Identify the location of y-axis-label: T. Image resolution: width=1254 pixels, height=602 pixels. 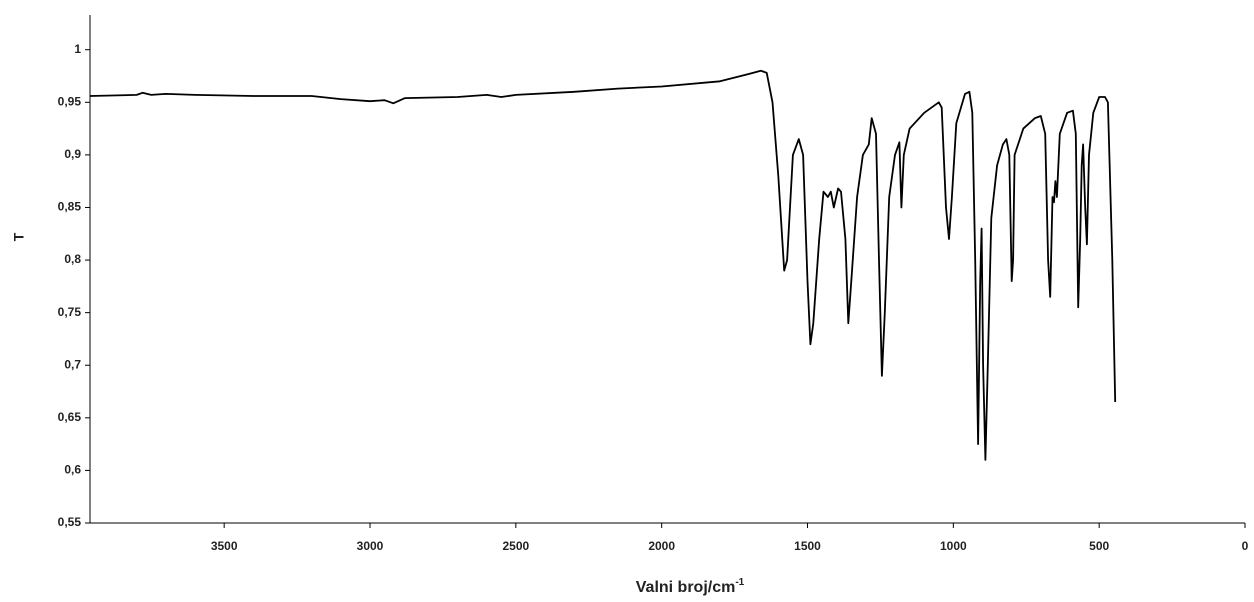
(19, 236).